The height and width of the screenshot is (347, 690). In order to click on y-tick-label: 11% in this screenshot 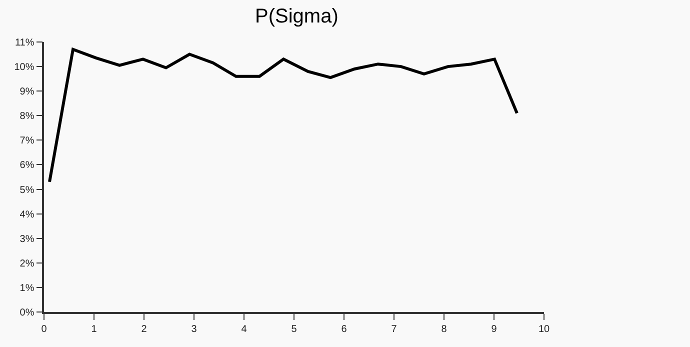, I will do `click(24, 43)`.